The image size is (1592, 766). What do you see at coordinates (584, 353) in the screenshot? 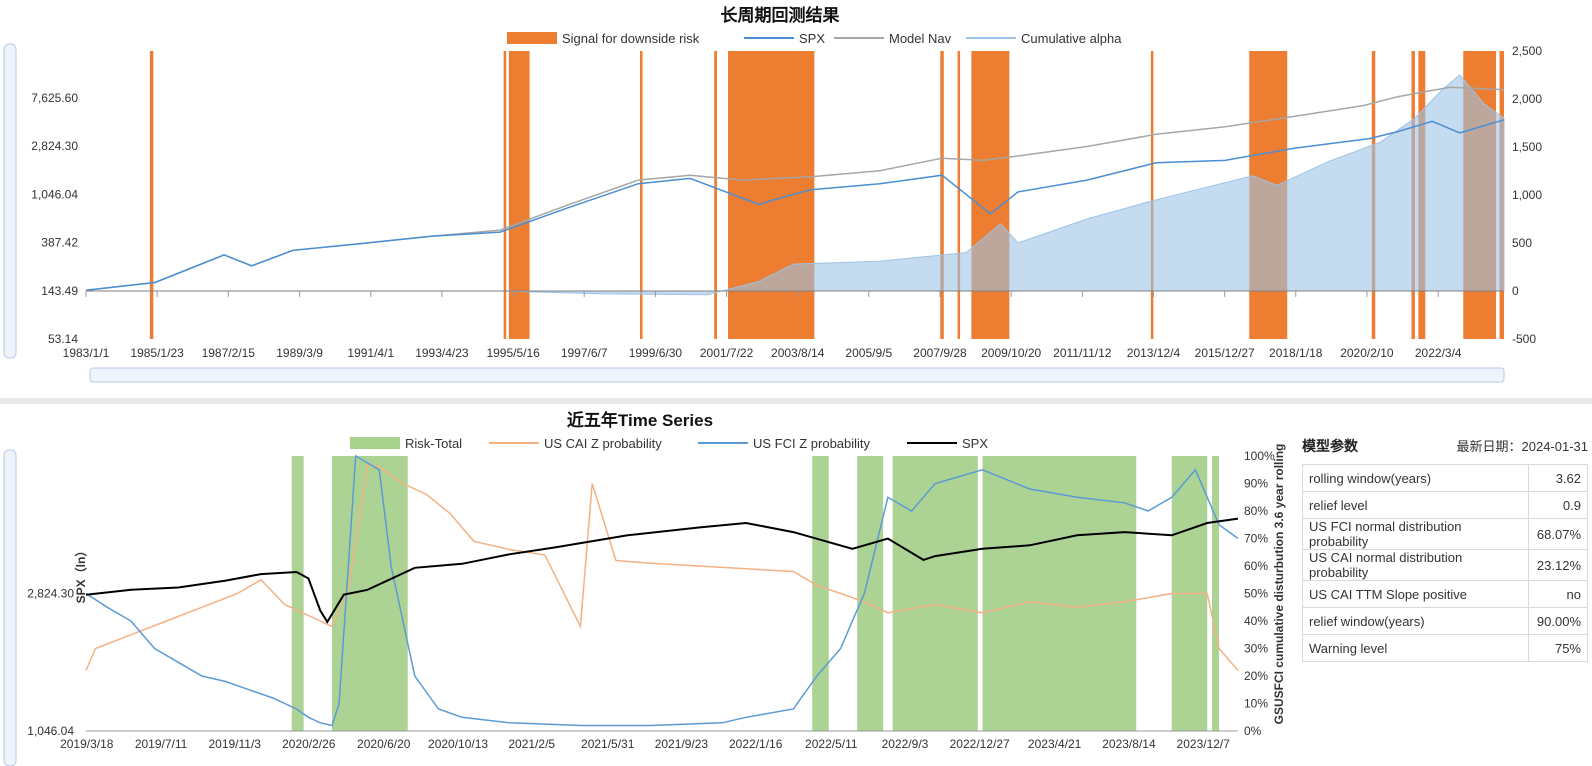
I see `x-tick-label: 1997/6/7` at bounding box center [584, 353].